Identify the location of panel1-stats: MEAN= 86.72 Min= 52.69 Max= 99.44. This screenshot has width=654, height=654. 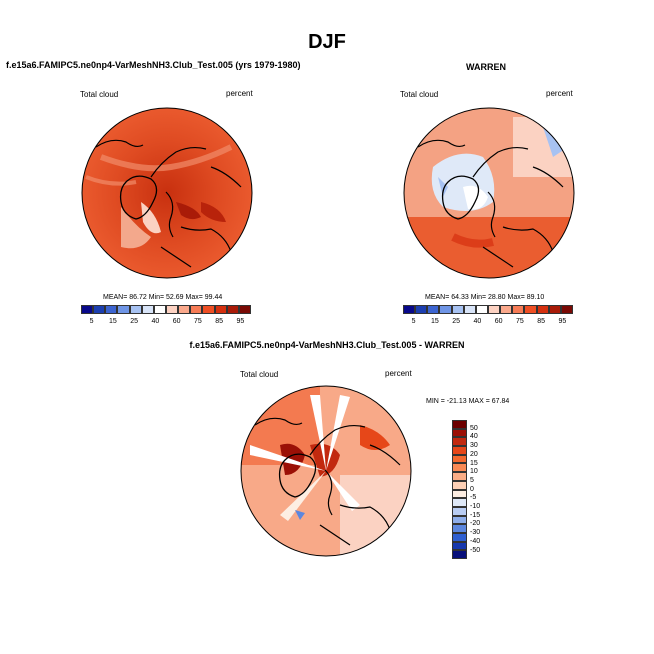
(163, 297).